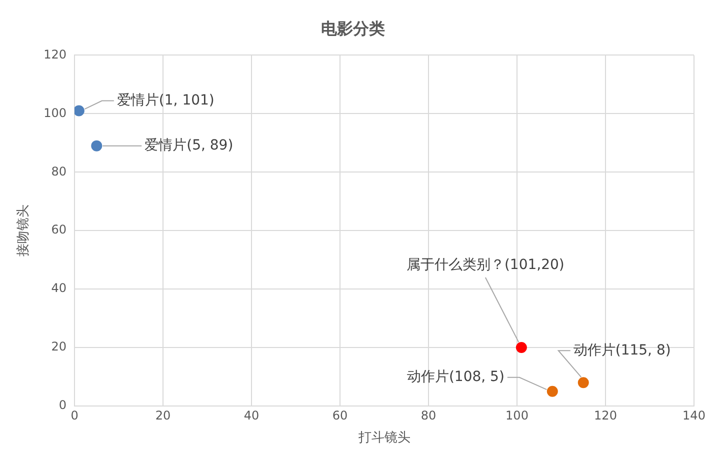 This screenshot has width=720, height=462. I want to click on y-tick-label: 100, so click(55, 113).